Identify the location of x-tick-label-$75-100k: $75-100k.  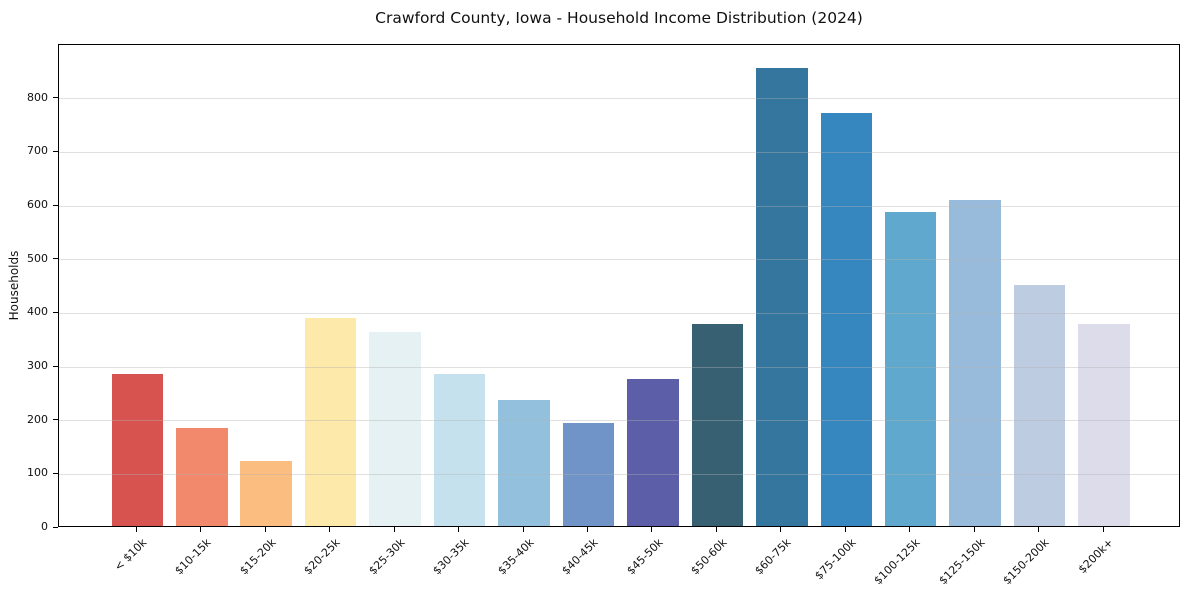
(835, 559).